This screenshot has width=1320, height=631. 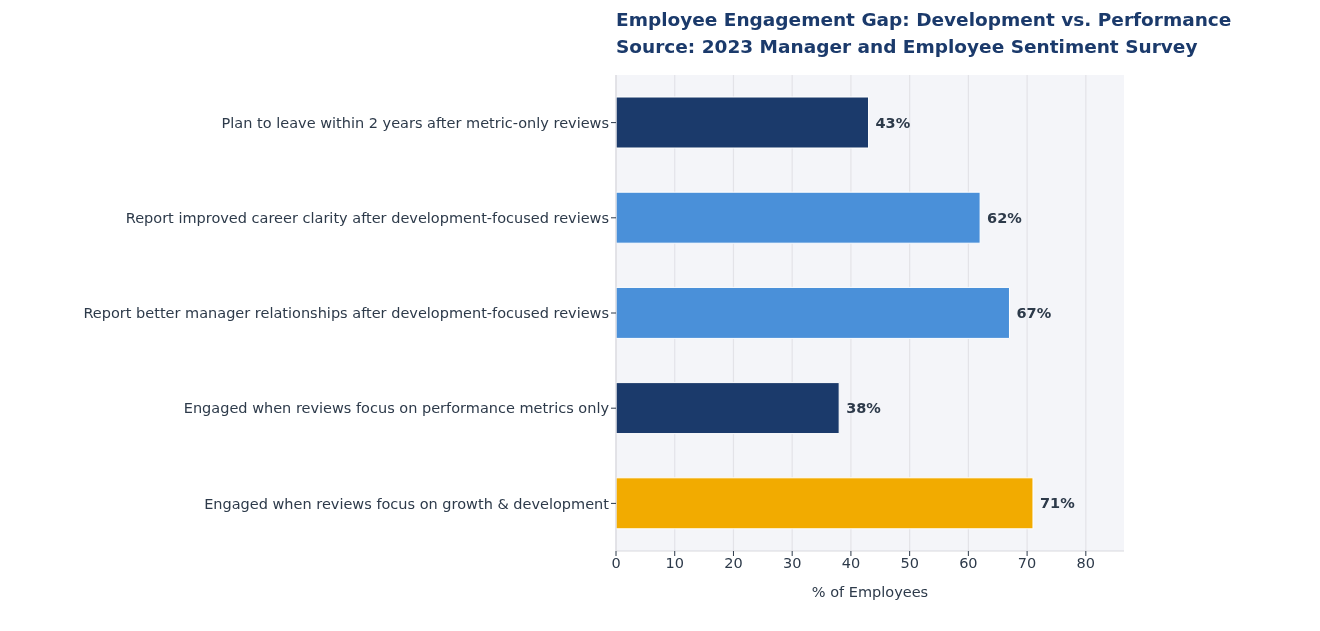 I want to click on data-label: 38%, so click(x=864, y=408).